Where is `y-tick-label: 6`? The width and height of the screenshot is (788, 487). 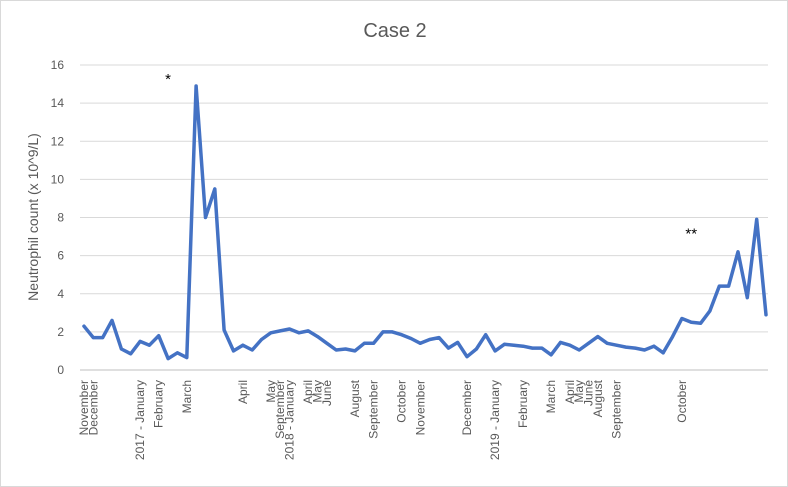
y-tick-label: 6 is located at coordinates (60, 256).